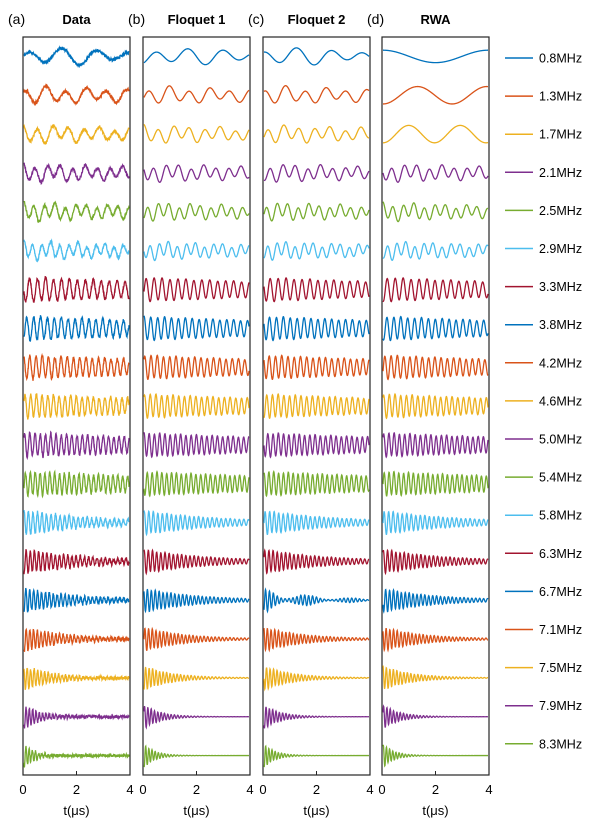 This screenshot has height=839, width=599. What do you see at coordinates (560, 440) in the screenshot?
I see `legend-label-5.0MHz: 5.0MHz` at bounding box center [560, 440].